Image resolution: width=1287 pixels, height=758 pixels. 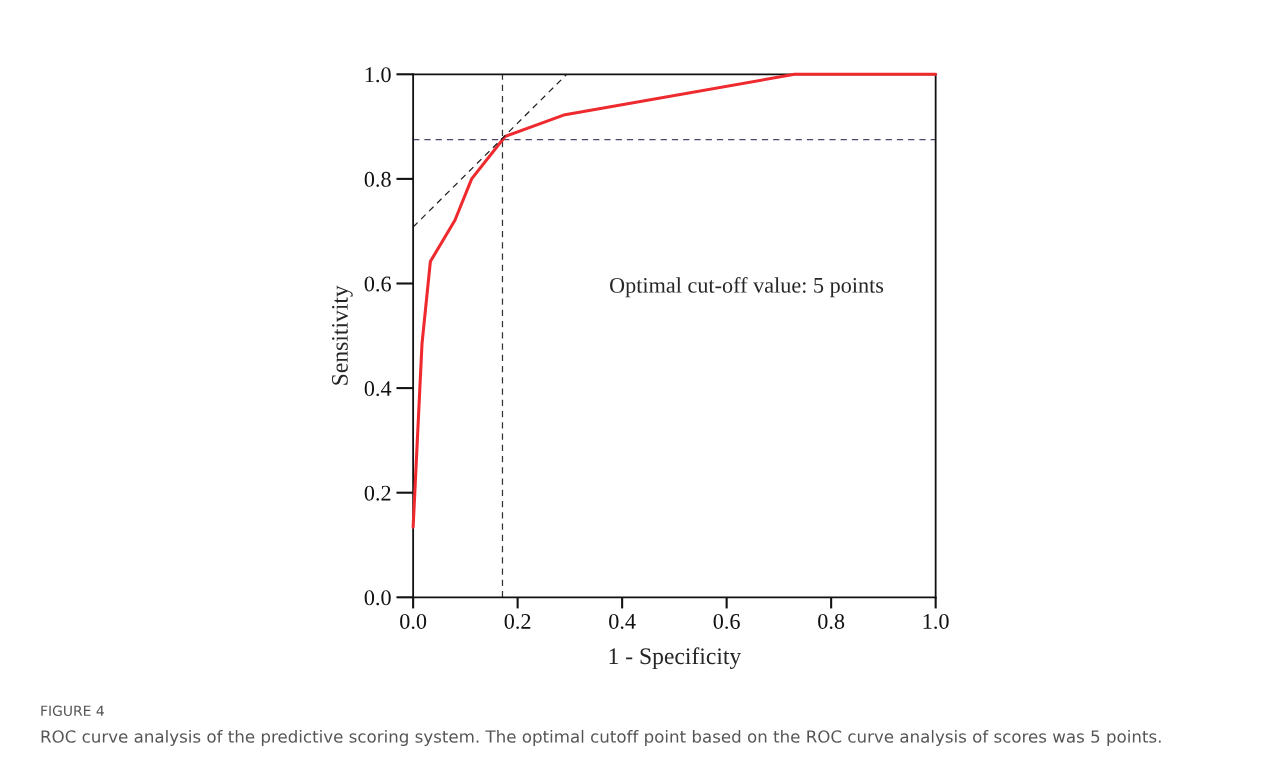 What do you see at coordinates (72, 711) in the screenshot?
I see `caption: FIGURE 4` at bounding box center [72, 711].